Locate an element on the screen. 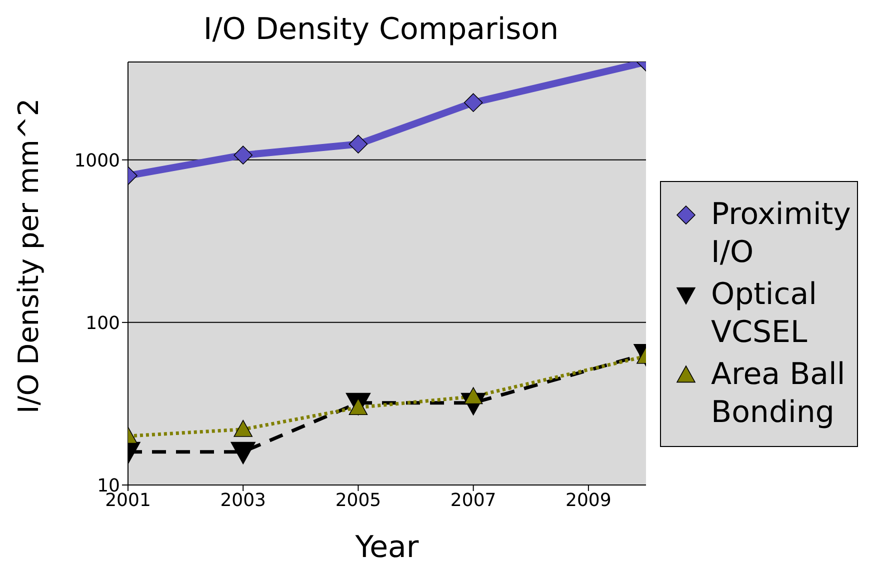  x-tick-label: 2007 is located at coordinates (473, 500).